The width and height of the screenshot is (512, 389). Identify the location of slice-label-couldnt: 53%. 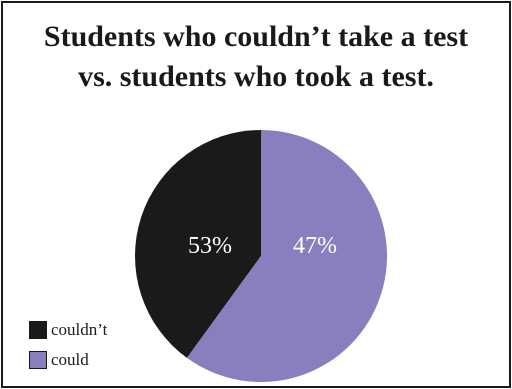
(210, 246).